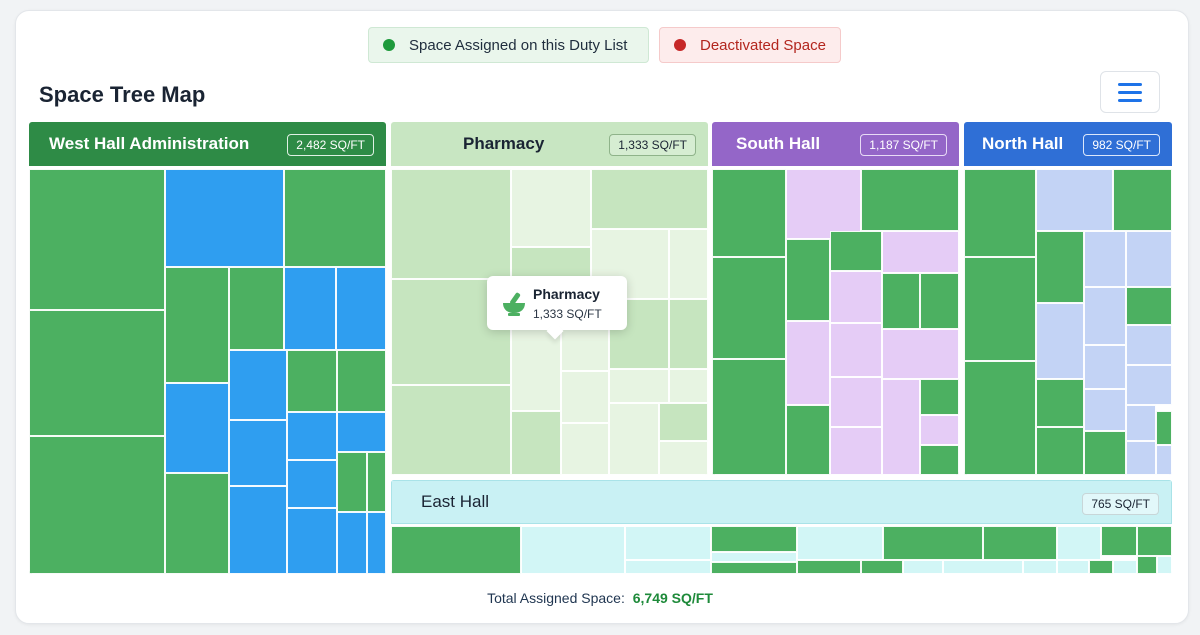  I want to click on panel-south-hall: South Hall 1,187 SQ/FT, so click(835, 298).